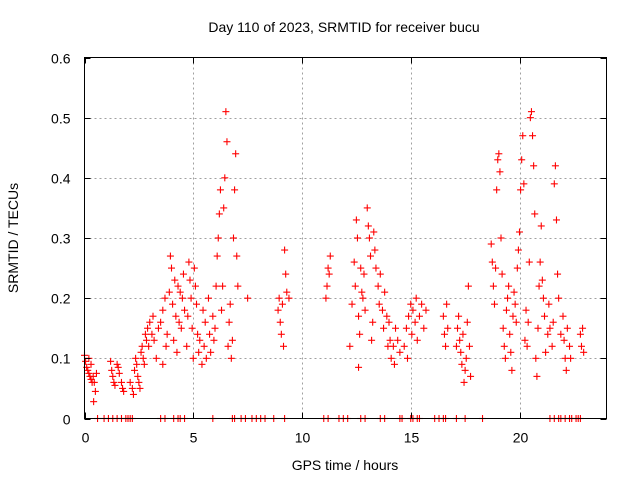 The image size is (640, 480). Describe the element at coordinates (61, 119) in the screenshot. I see `y-tick-label: 0.5` at that location.